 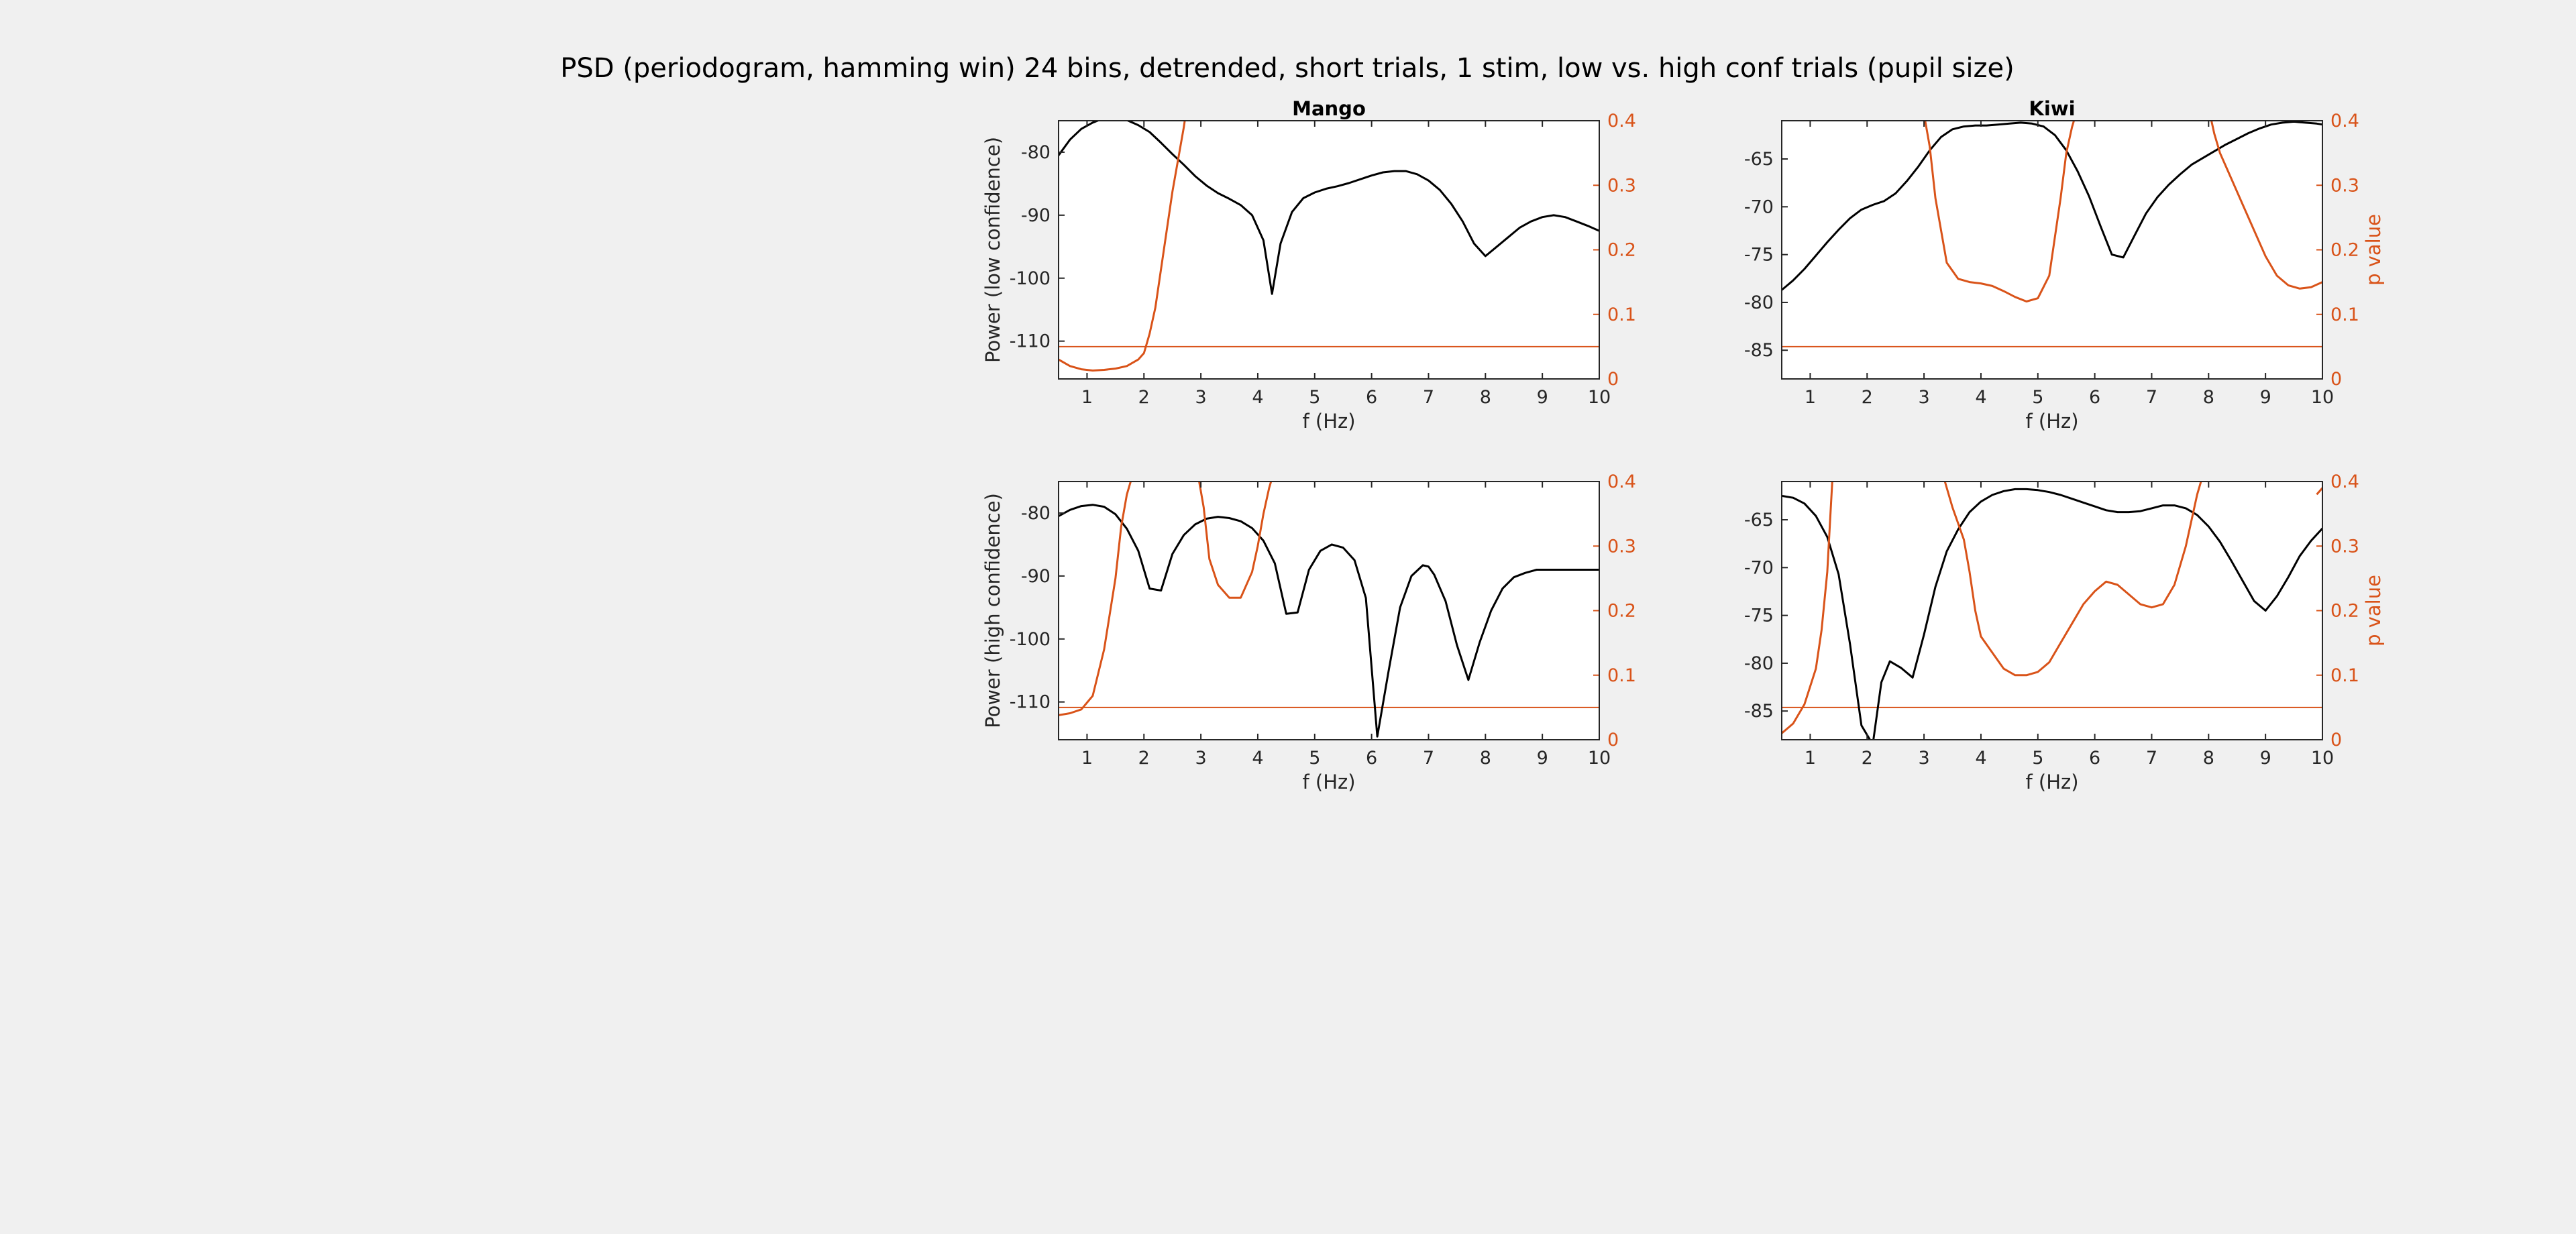 I want to click on panel-title: Mango, so click(x=1329, y=108).